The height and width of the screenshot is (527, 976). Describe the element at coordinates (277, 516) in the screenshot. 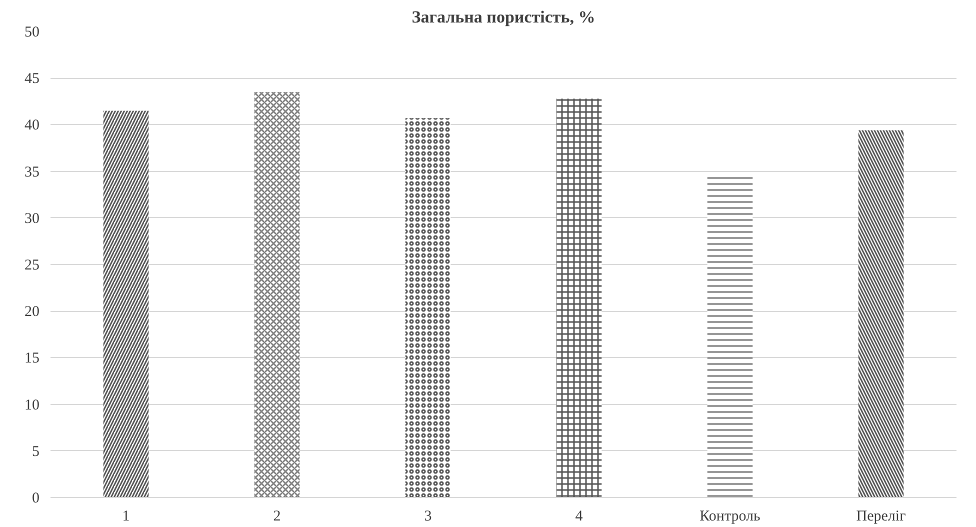

I see `x-tick-label: 2` at that location.